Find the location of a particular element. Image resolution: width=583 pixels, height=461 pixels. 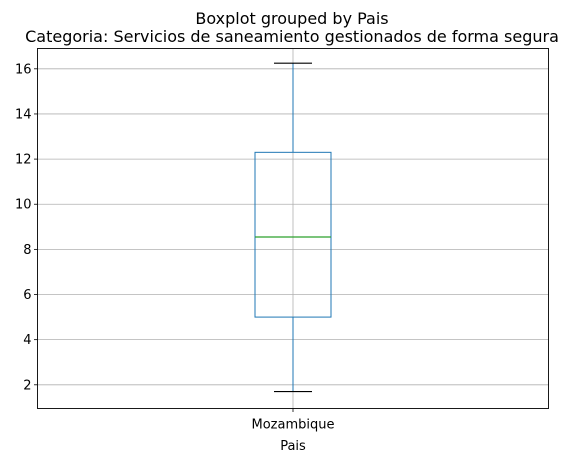

y-tick-label: 6 is located at coordinates (27, 295).